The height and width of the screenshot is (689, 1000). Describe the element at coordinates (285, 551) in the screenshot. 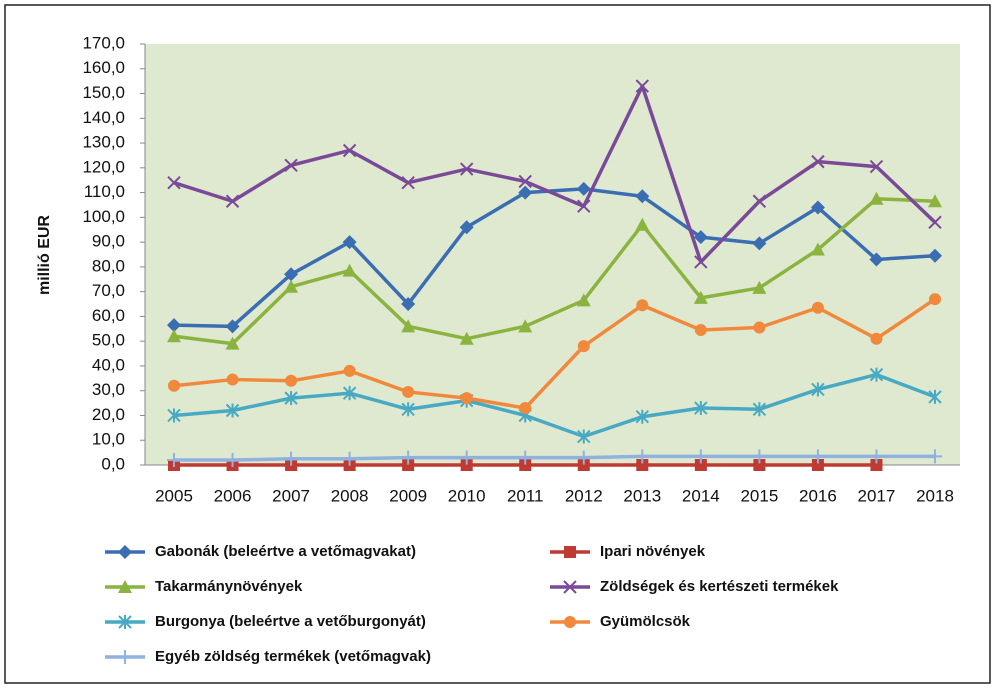

I see `legend-label: Gabonák (beleértve a vetőmagvakat)` at that location.